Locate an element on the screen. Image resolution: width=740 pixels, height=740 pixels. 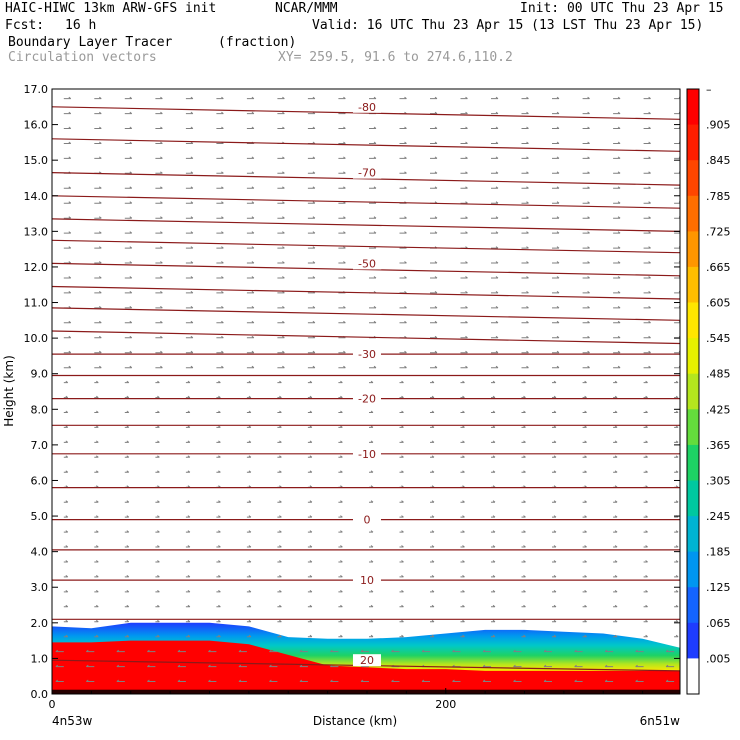
y-tick-label: 13.0 is located at coordinates (36, 231).